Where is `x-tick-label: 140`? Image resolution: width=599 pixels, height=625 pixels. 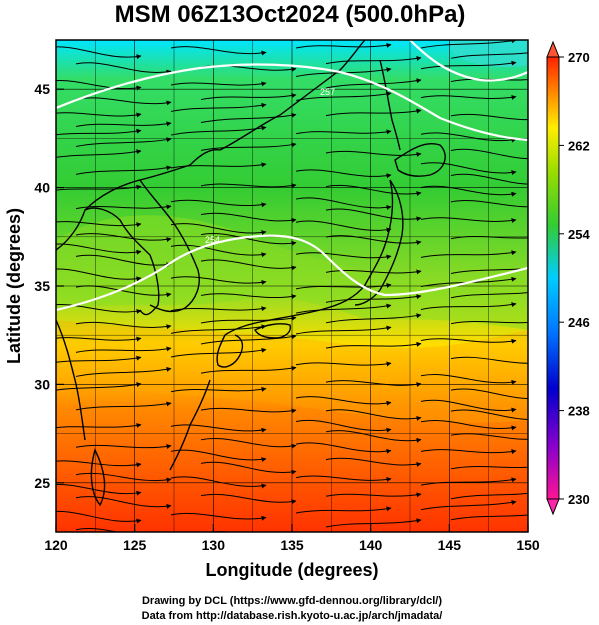
x-tick-label: 140 is located at coordinates (371, 545).